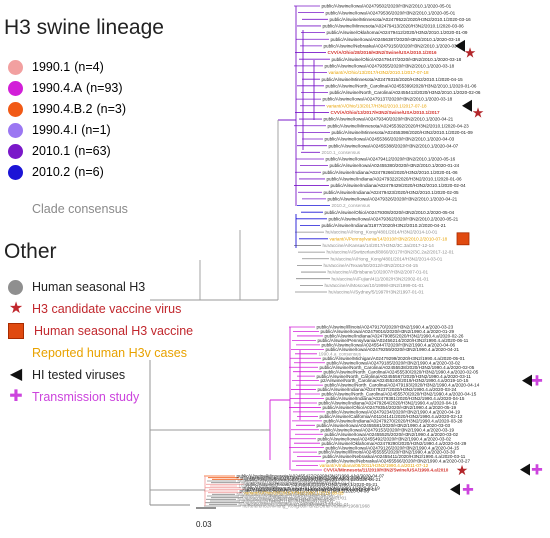  I want to click on other-item-orange-text: Reported human H3v cases, so click(97, 353).